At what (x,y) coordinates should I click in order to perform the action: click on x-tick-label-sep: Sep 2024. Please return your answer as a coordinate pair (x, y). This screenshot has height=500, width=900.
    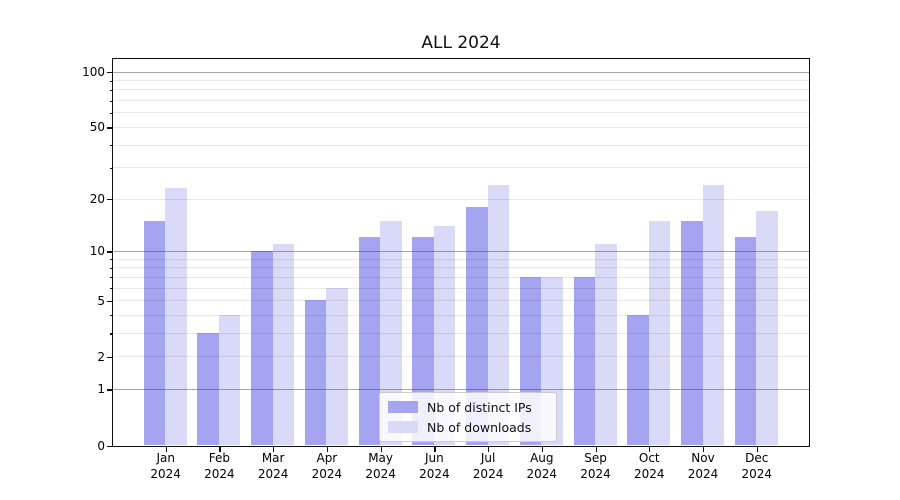
    Looking at the image, I should click on (595, 466).